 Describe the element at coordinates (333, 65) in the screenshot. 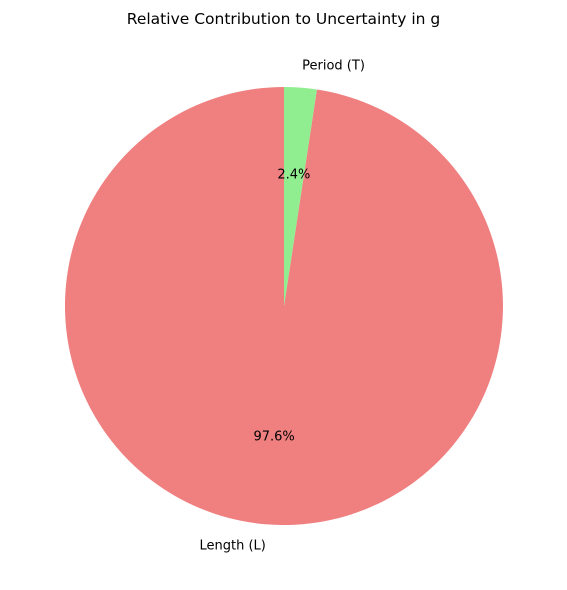

I see `slice-label-1: Period (T)` at that location.